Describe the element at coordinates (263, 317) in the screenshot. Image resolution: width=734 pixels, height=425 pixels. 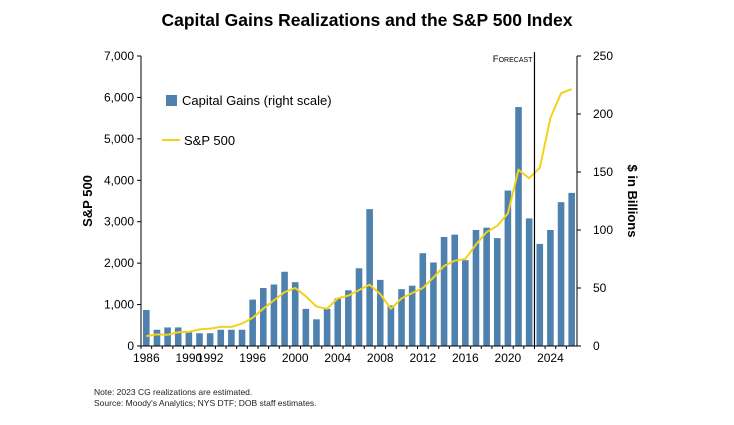
I see `bar-1997` at that location.